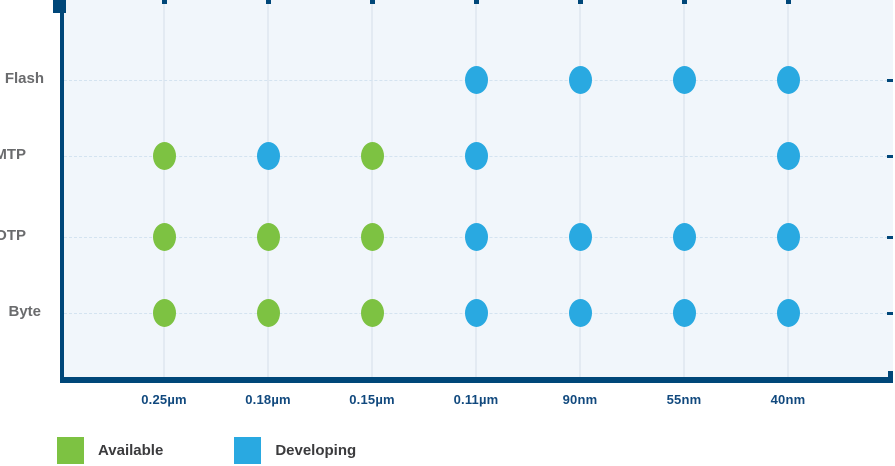 The height and width of the screenshot is (466, 895). Describe the element at coordinates (684, 399) in the screenshot. I see `x-axis-label: 55nm` at that location.